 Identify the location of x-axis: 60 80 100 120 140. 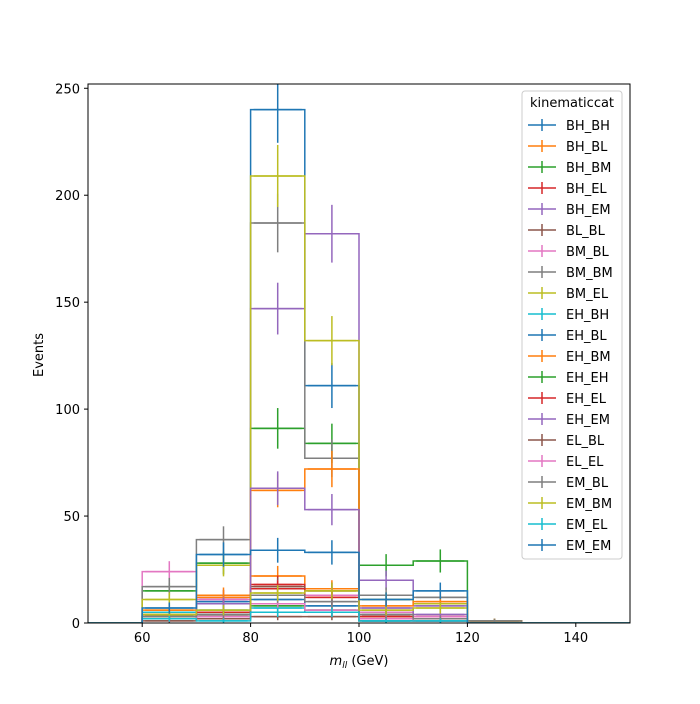
(361, 634).